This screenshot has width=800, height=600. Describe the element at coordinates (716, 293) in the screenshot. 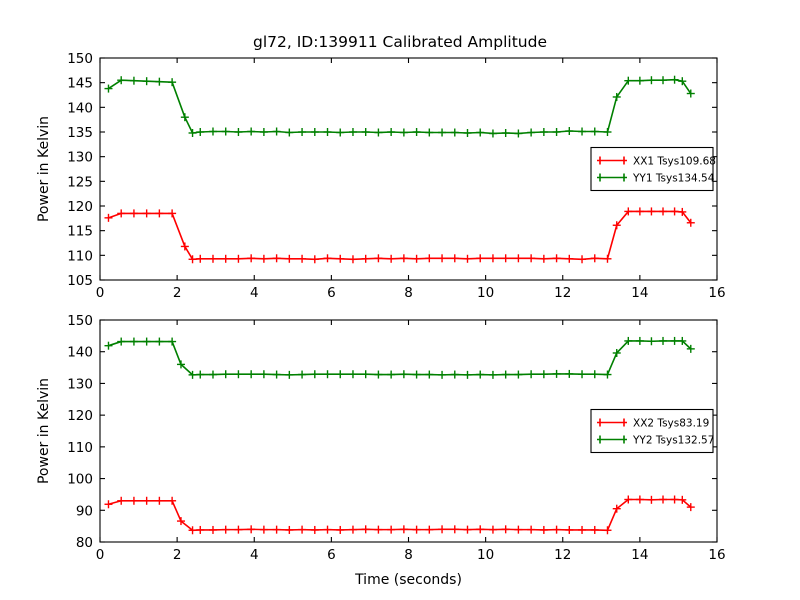

I see `x-tick-label: 16` at that location.